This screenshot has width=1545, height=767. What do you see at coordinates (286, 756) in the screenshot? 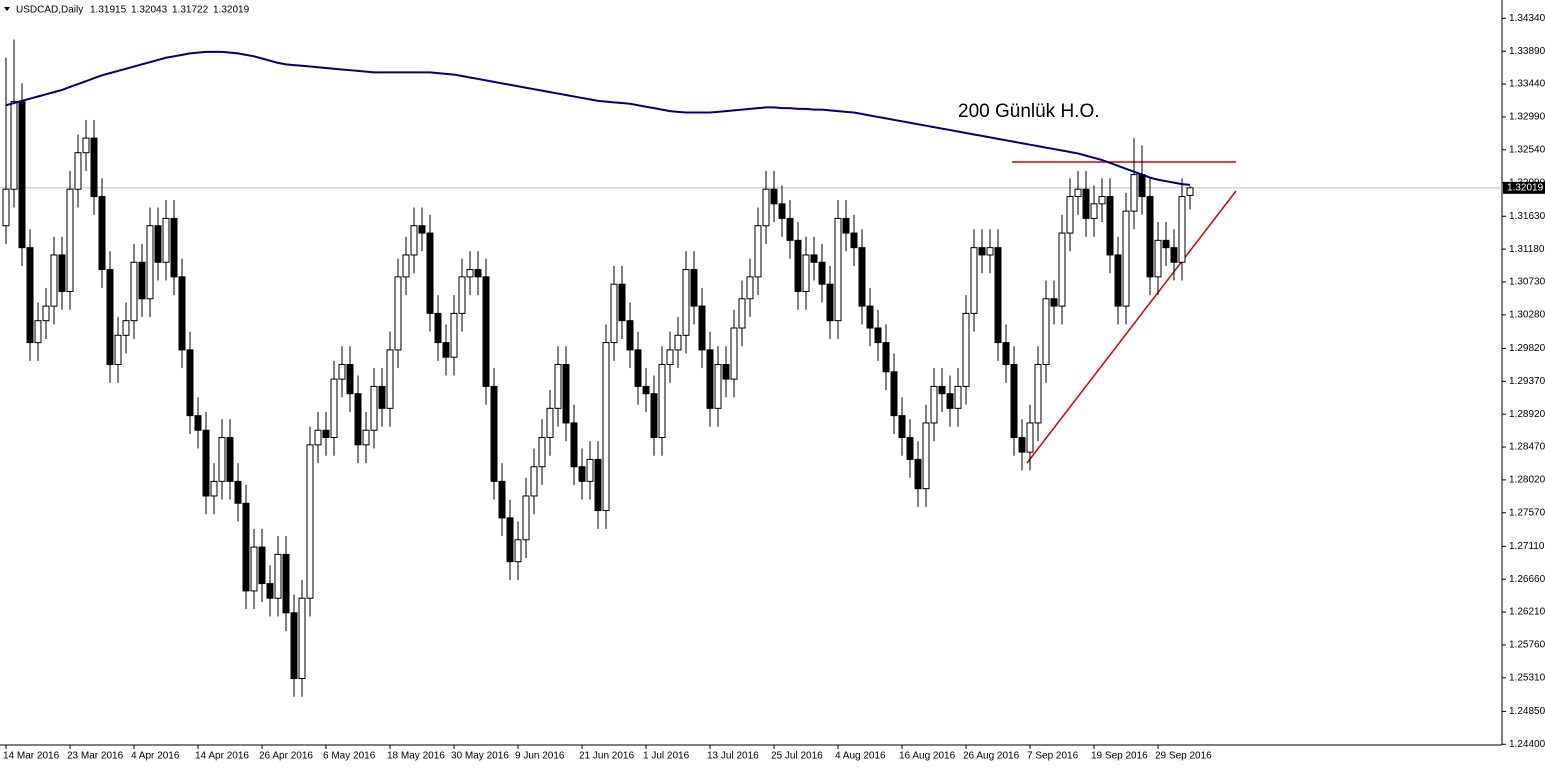
I see `x-tick-label: 26 Apr 2016` at bounding box center [286, 756].